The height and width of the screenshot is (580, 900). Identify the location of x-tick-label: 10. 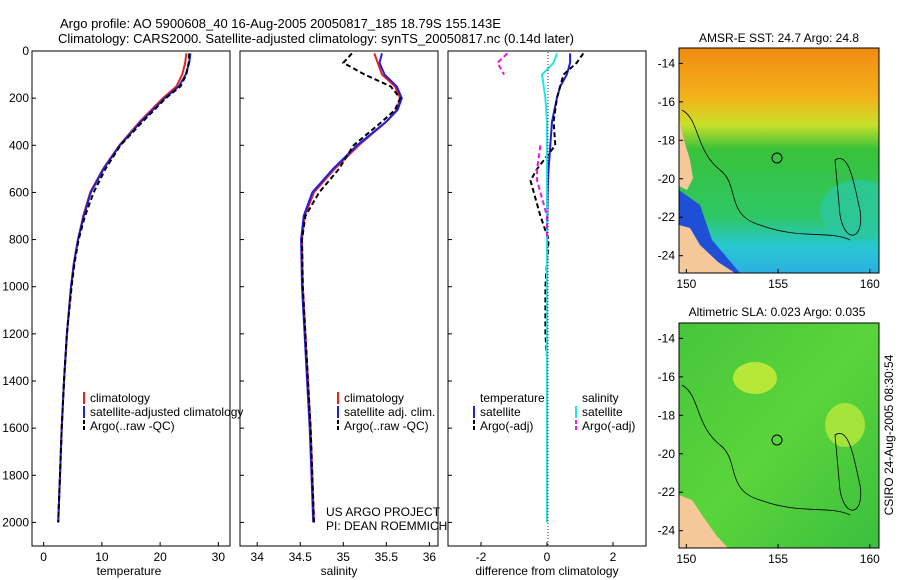
(102, 557).